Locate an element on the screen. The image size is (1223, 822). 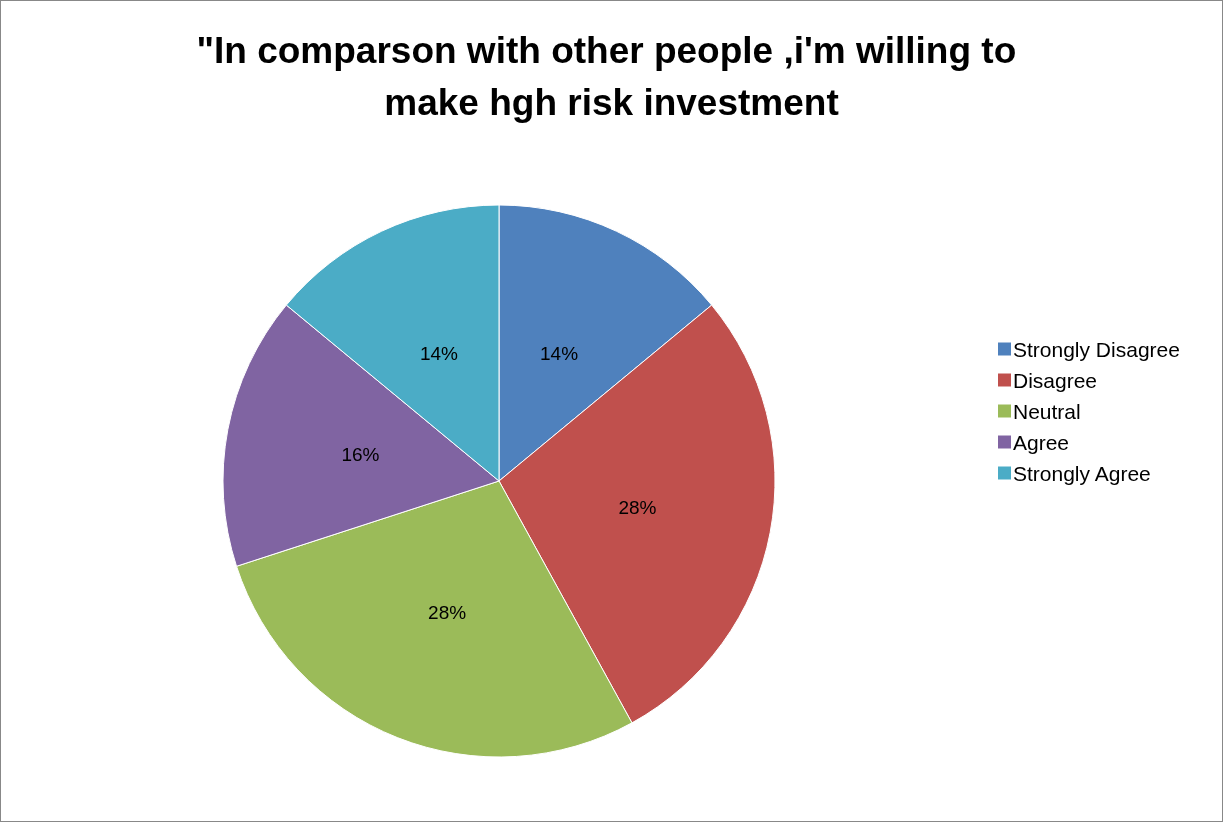
legend-label: Strongly Disagree is located at coordinates (1096, 349).